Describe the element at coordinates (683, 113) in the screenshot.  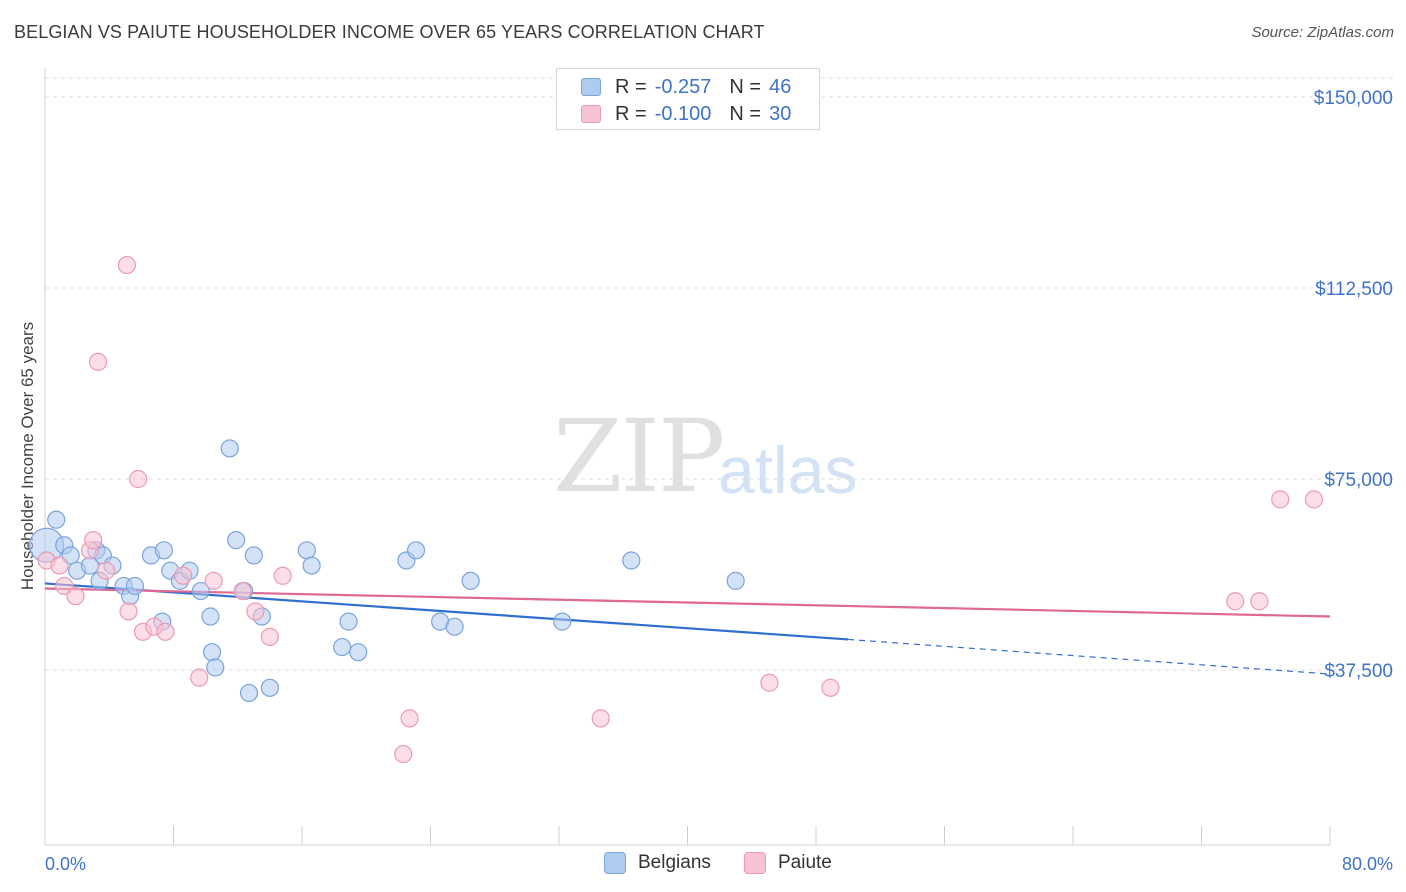
I see `r-value: -0.100` at that location.